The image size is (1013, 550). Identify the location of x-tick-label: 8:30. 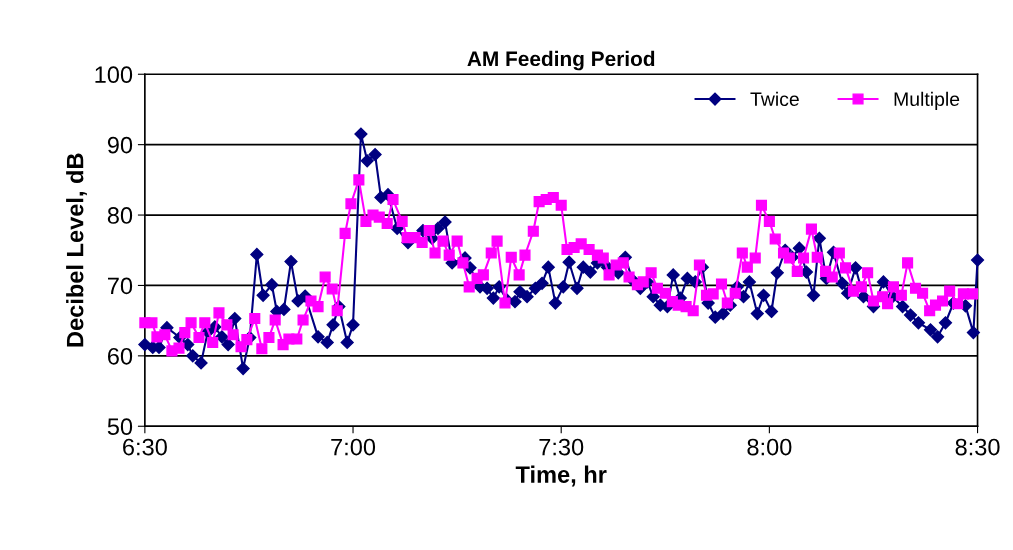
(977, 447).